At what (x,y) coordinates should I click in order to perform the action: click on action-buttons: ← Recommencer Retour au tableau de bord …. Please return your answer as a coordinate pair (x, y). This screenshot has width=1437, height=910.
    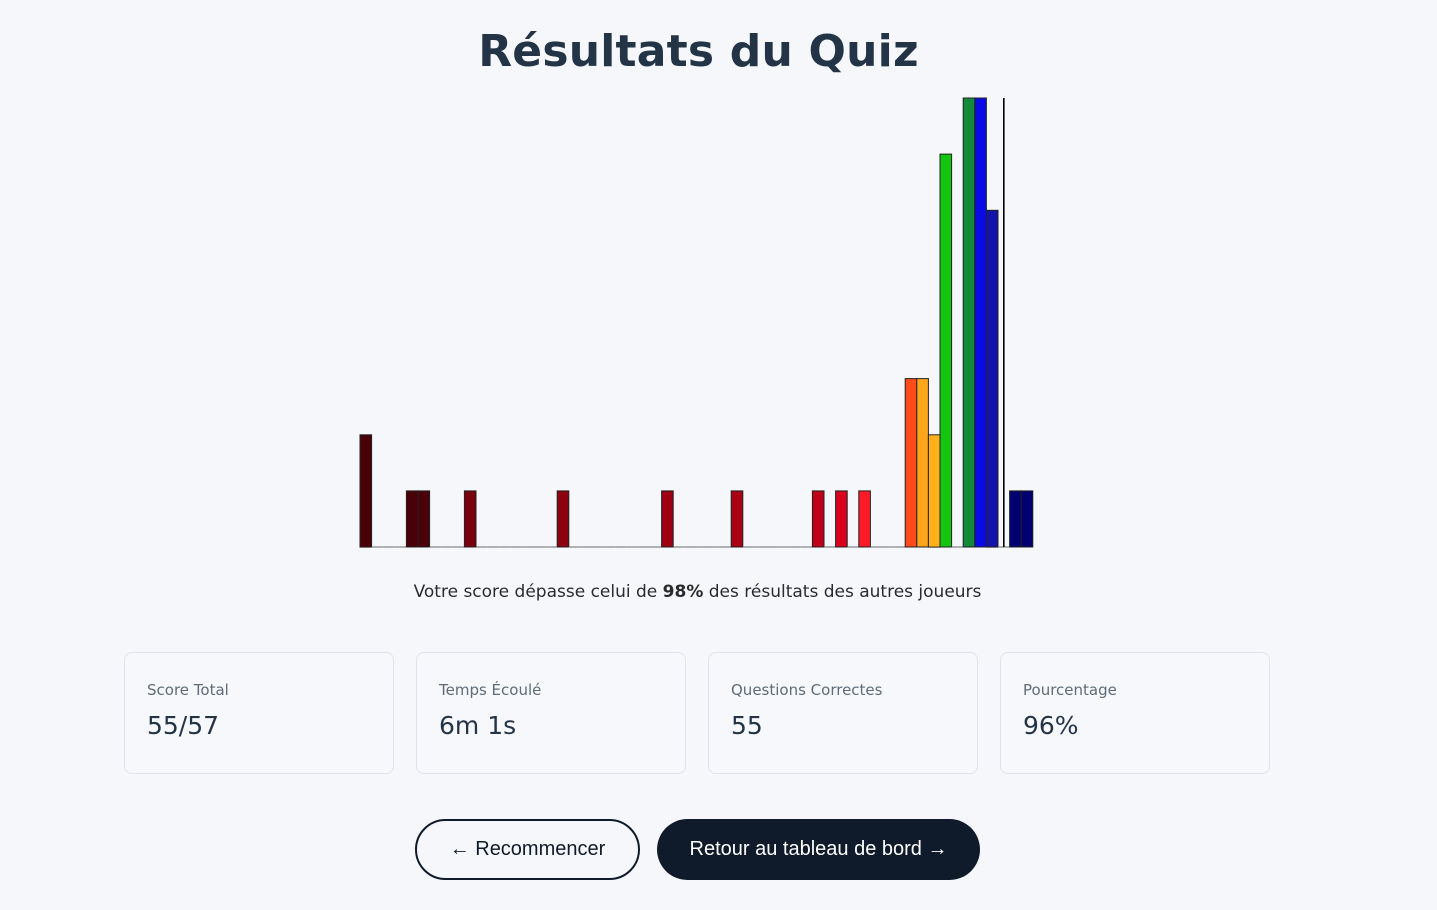
    Looking at the image, I should click on (697, 849).